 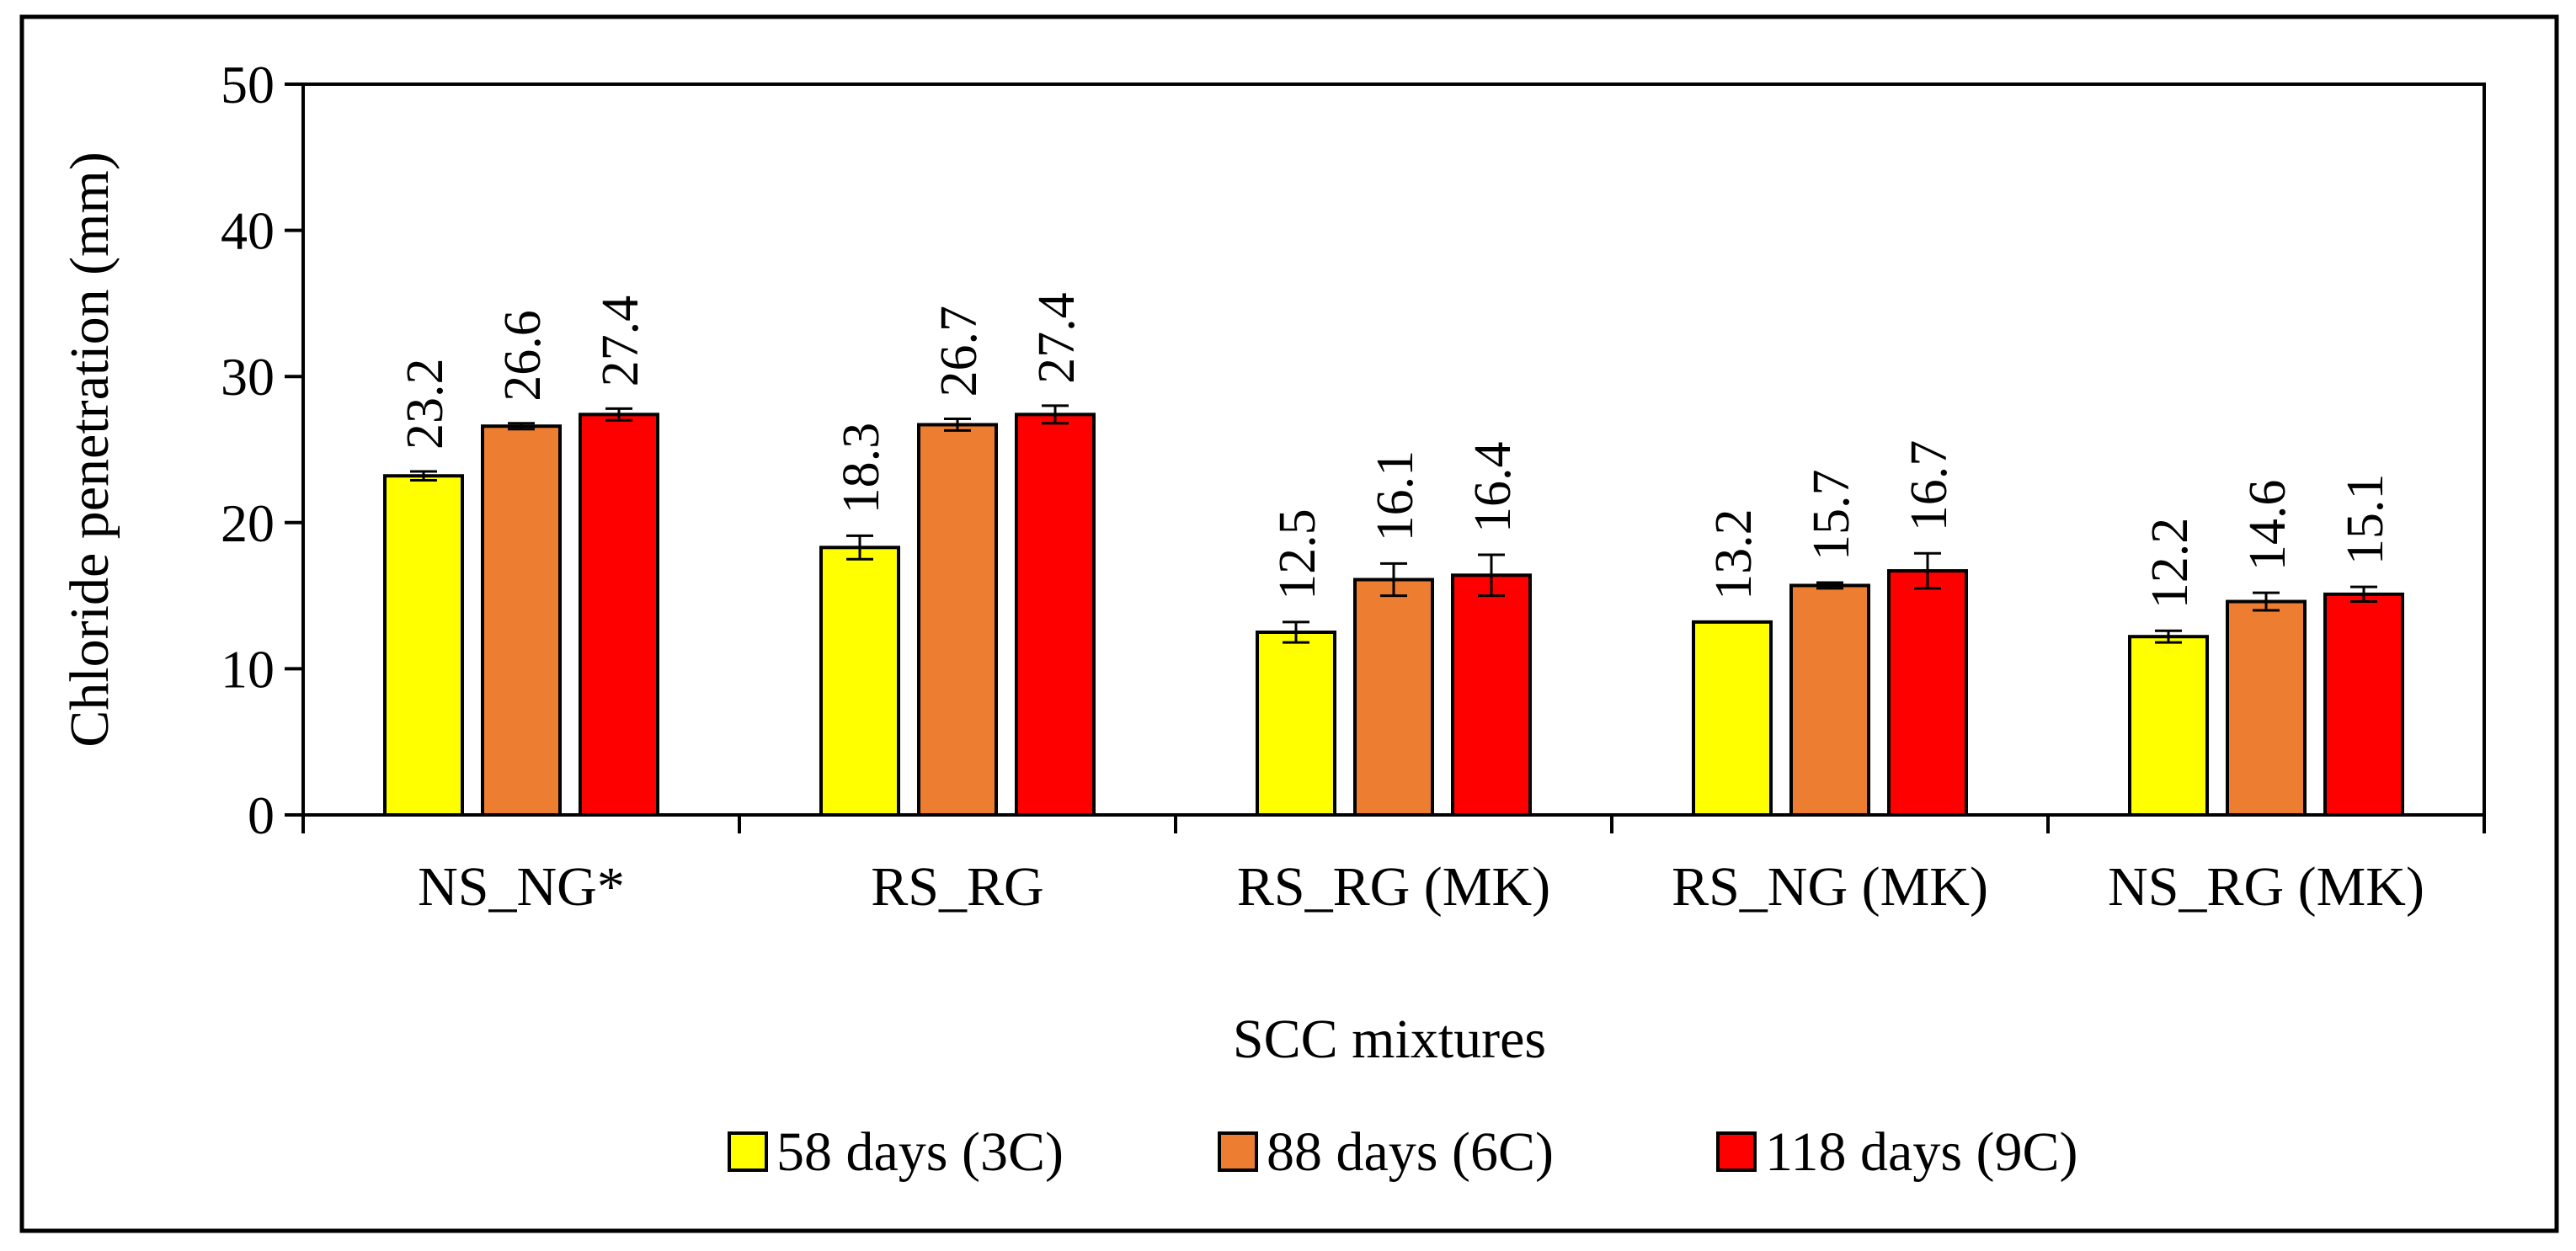 I want to click on x-tick-label: RS_NG (MK), so click(x=1830, y=887).